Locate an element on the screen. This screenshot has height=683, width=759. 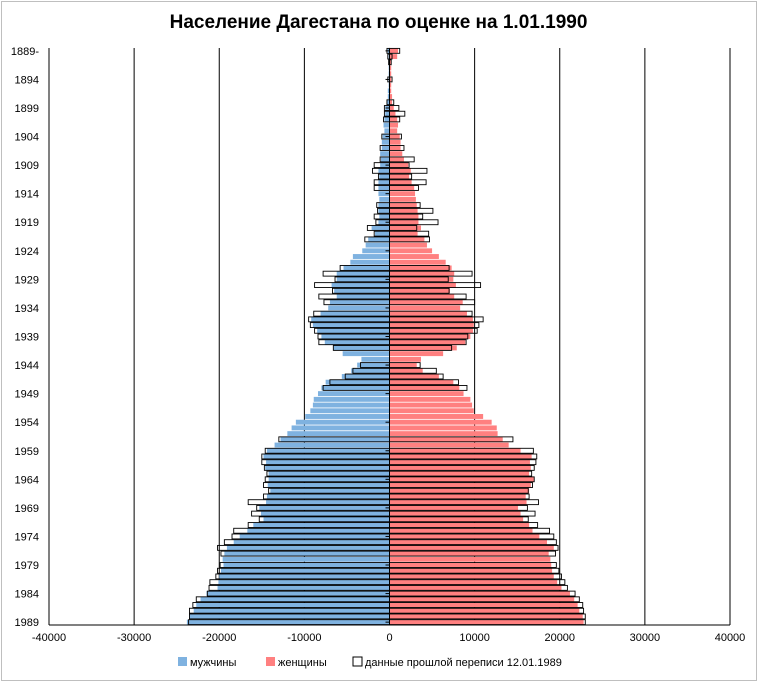
y-tick-label: 1944 is located at coordinates (27, 366).